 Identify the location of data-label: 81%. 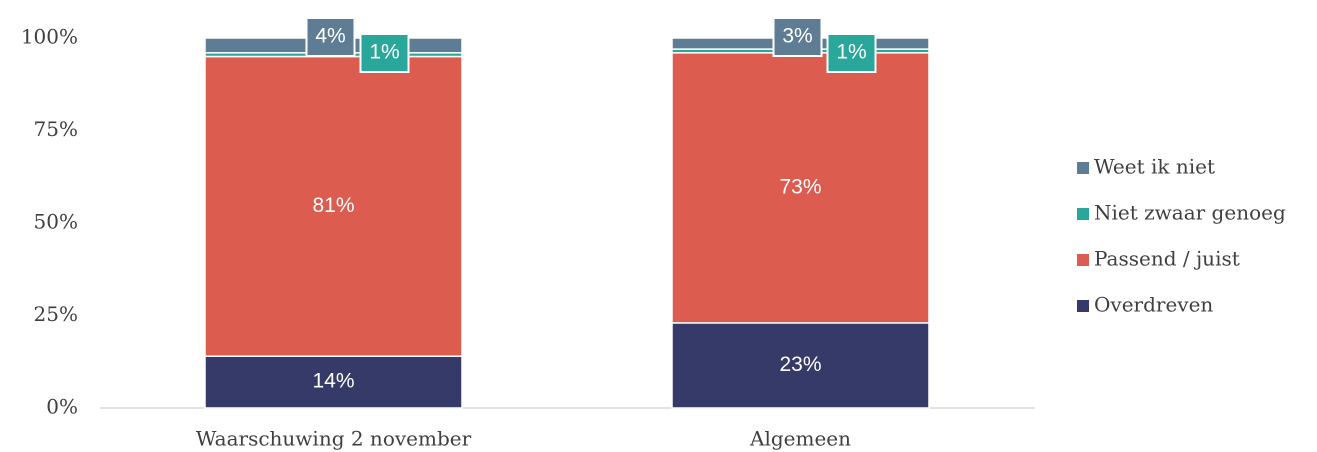
(333, 205).